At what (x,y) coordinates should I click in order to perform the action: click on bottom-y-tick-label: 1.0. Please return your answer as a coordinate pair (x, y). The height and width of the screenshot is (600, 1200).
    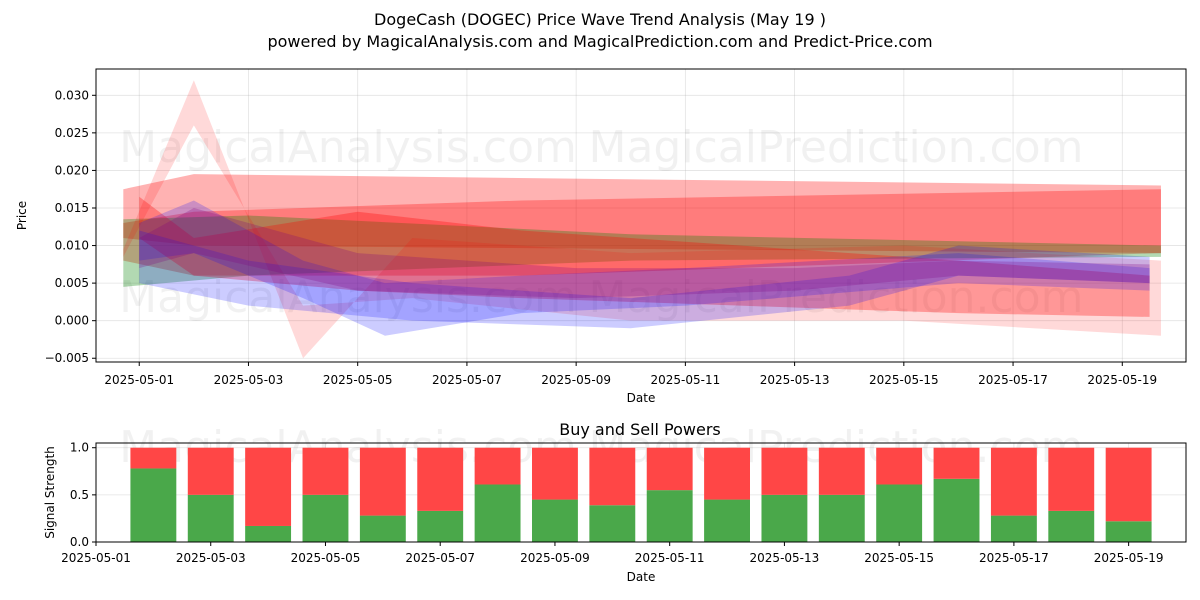
    Looking at the image, I should click on (79, 448).